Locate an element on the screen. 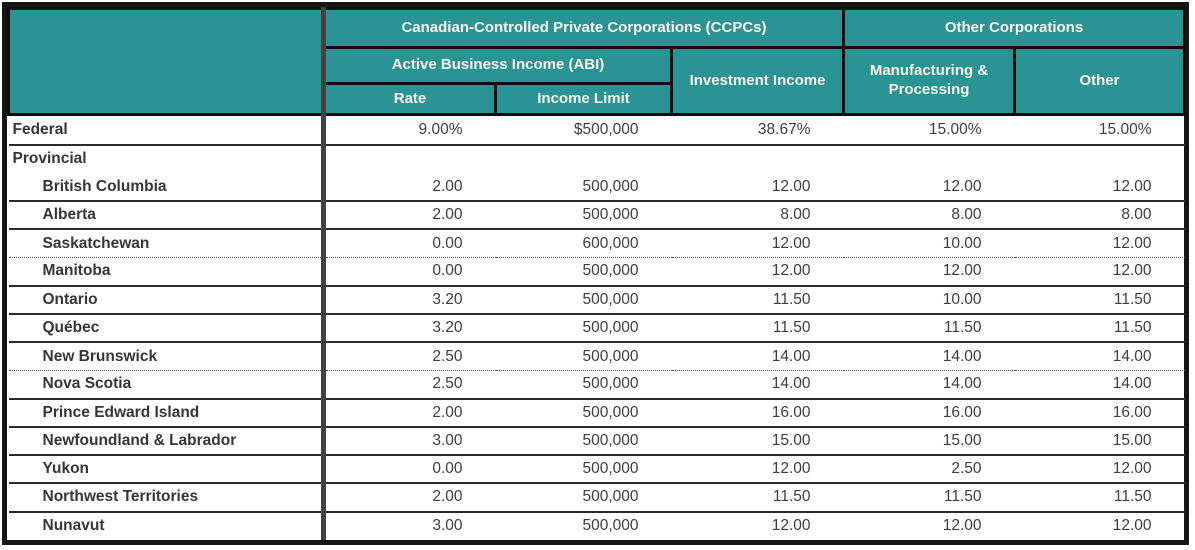 Image resolution: width=1195 pixels, height=550 pixels. header-income-limit: Income Limit is located at coordinates (583, 99).